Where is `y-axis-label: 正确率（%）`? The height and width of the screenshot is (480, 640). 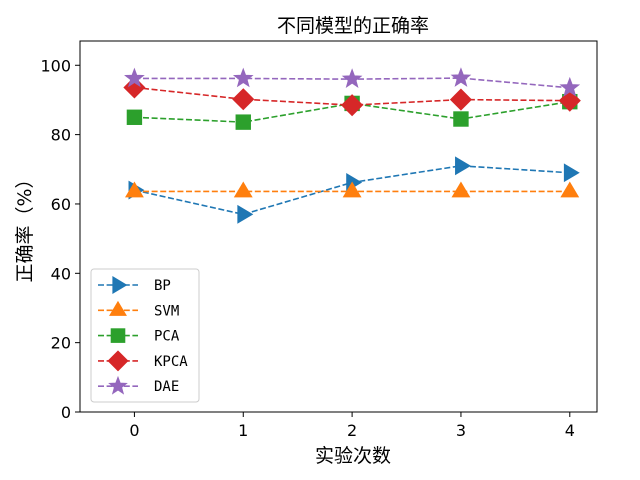
y-axis-label: 正确率（%） is located at coordinates (25, 225).